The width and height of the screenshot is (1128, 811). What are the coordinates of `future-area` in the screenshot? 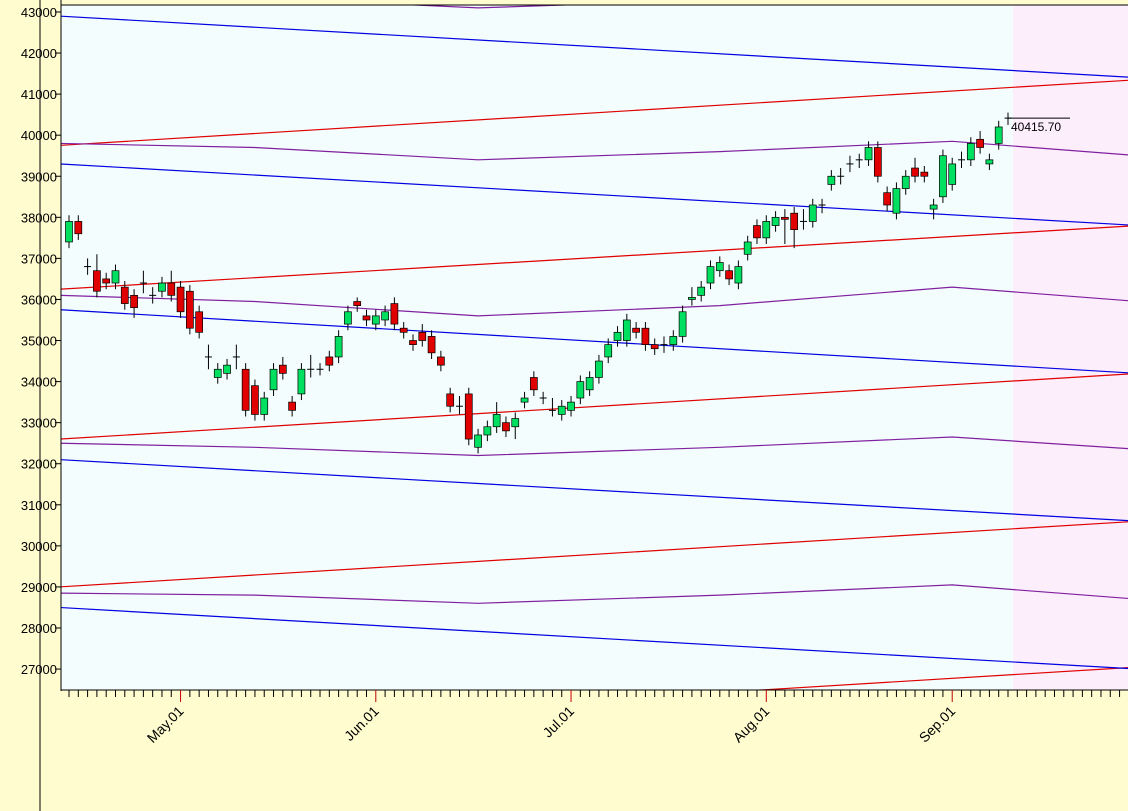 It's located at (1070, 347).